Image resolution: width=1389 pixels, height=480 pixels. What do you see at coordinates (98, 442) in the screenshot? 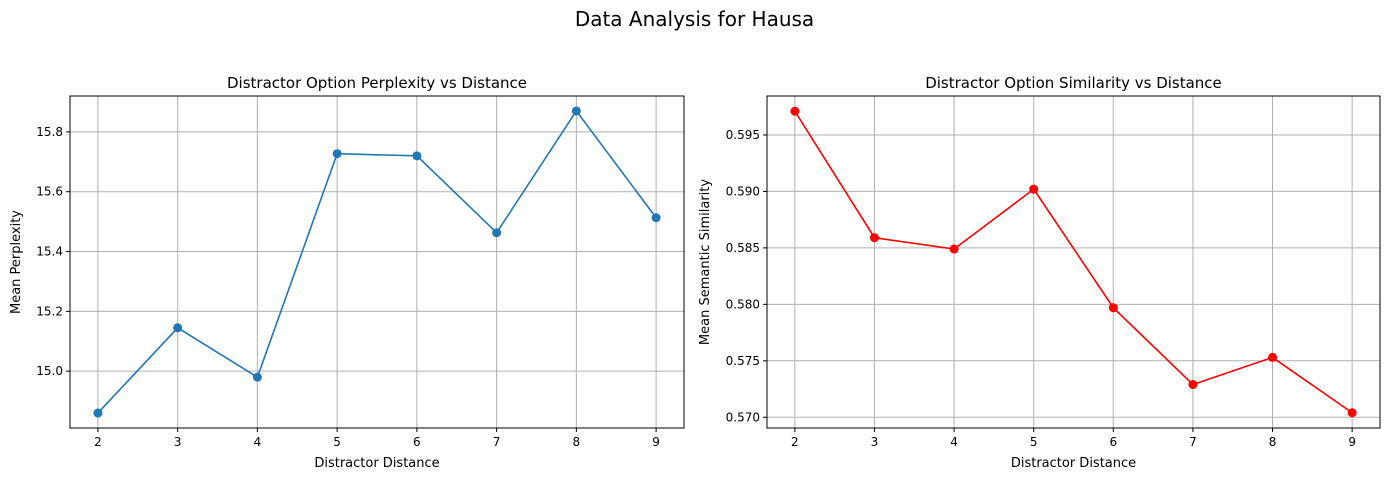
I see `perplexity-x-tick-label: 2` at bounding box center [98, 442].